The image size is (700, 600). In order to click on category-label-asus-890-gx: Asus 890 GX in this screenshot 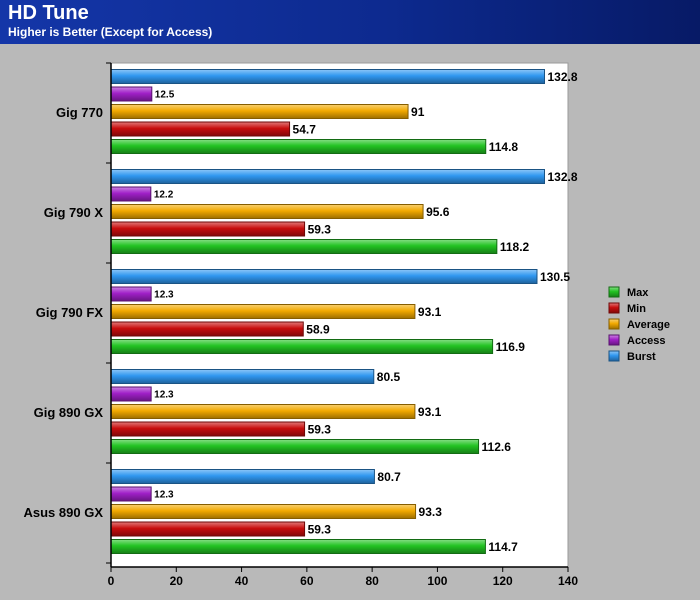, I will do `click(64, 512)`.